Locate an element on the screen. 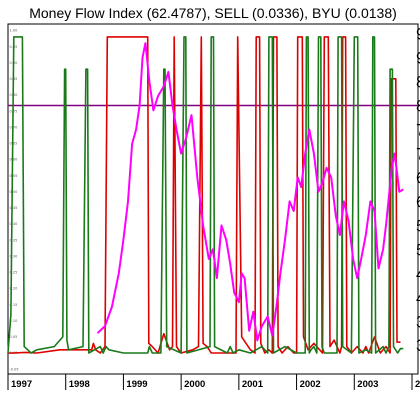  x-tick-label: 2001 is located at coordinates (253, 384).